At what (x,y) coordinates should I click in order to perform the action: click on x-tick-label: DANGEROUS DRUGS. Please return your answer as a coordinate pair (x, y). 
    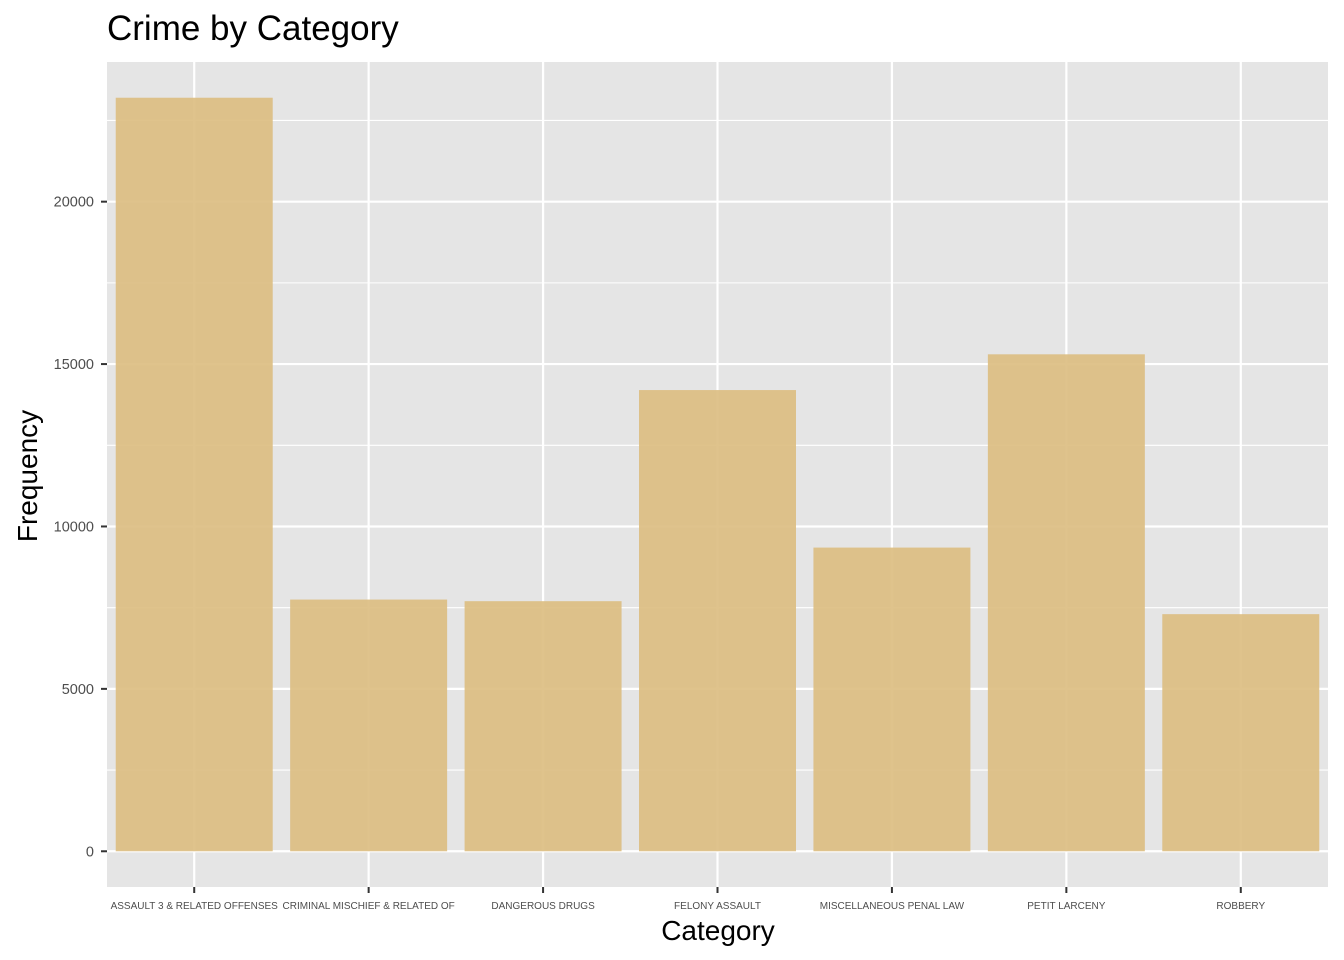
    Looking at the image, I should click on (543, 906).